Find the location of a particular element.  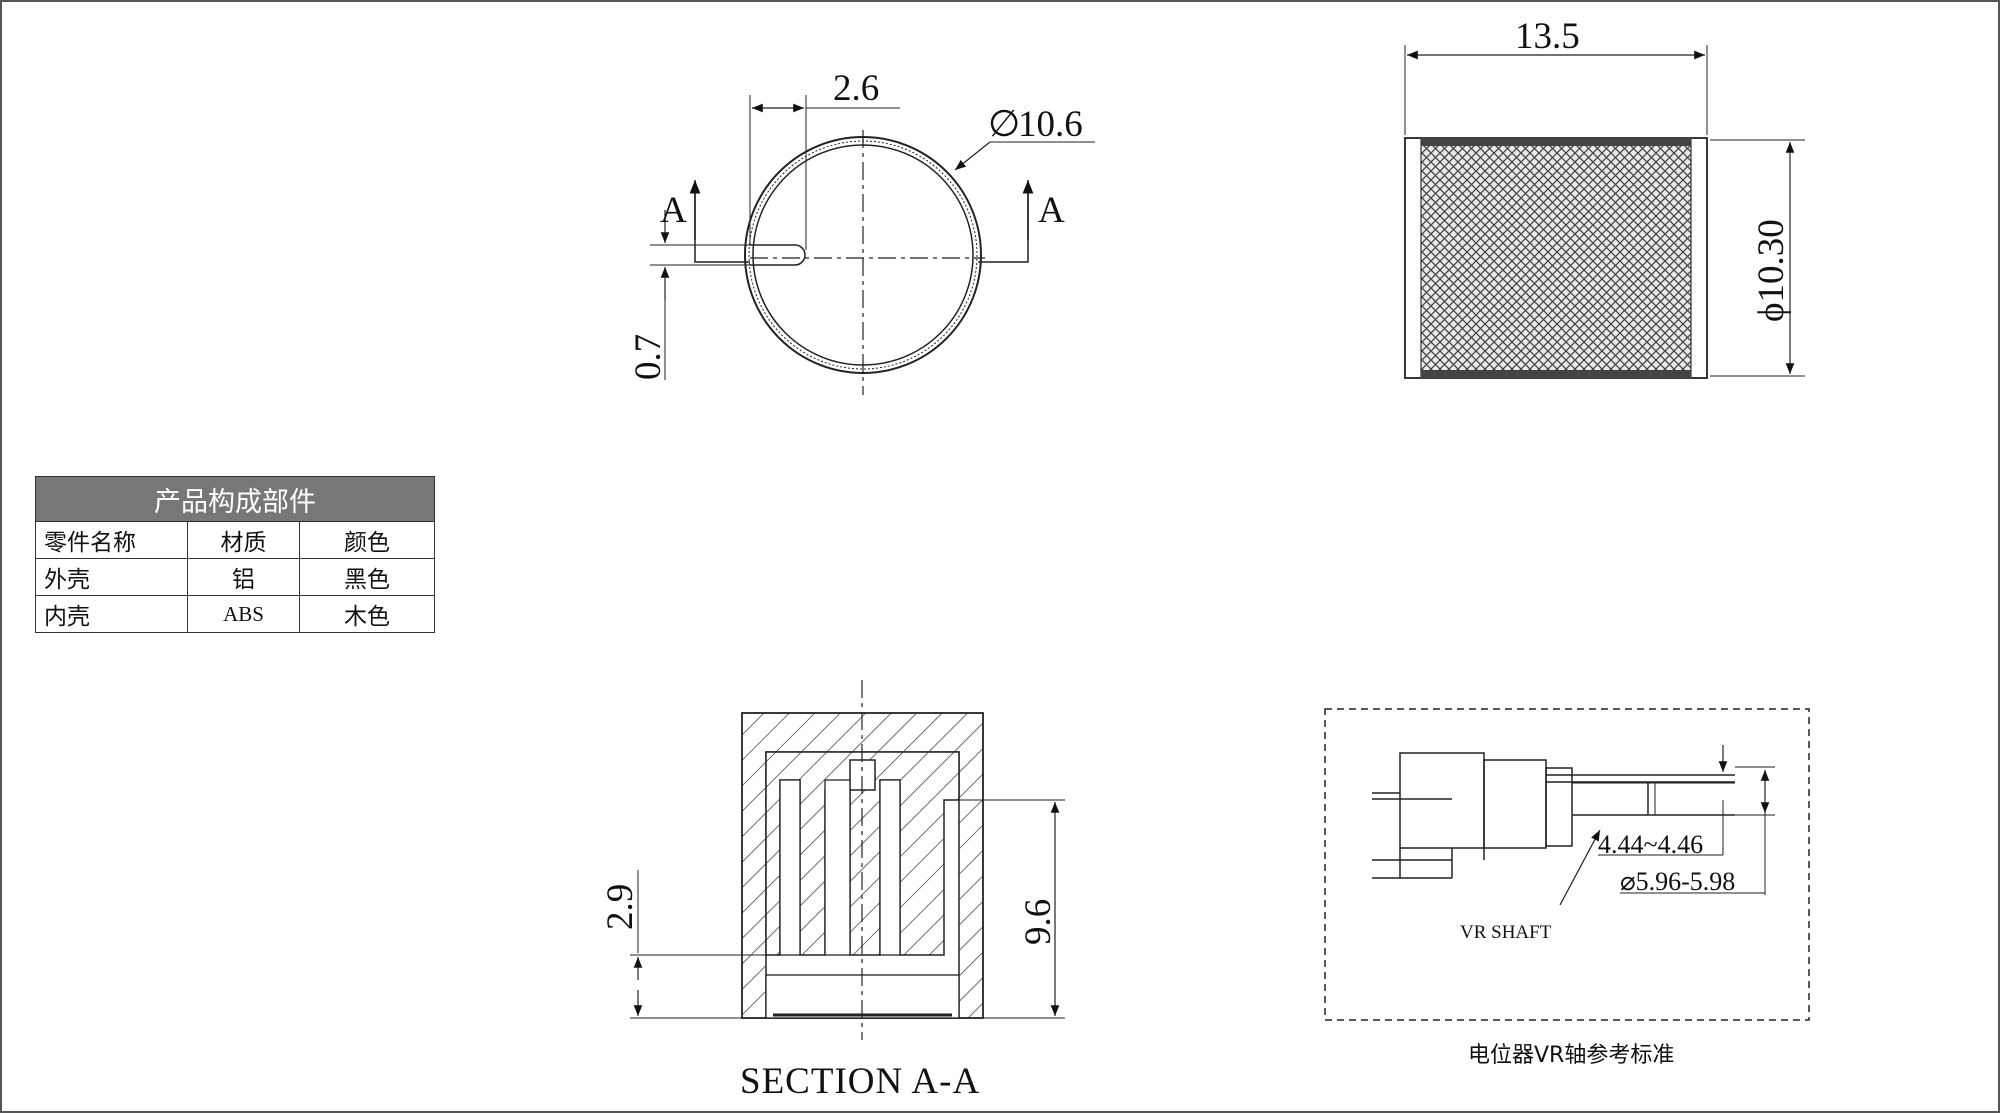

bom-table: 产品构成部件 零件名称 材质 颜色 外壳 铝 黑色 内壳 ABS 木色 is located at coordinates (235, 554).